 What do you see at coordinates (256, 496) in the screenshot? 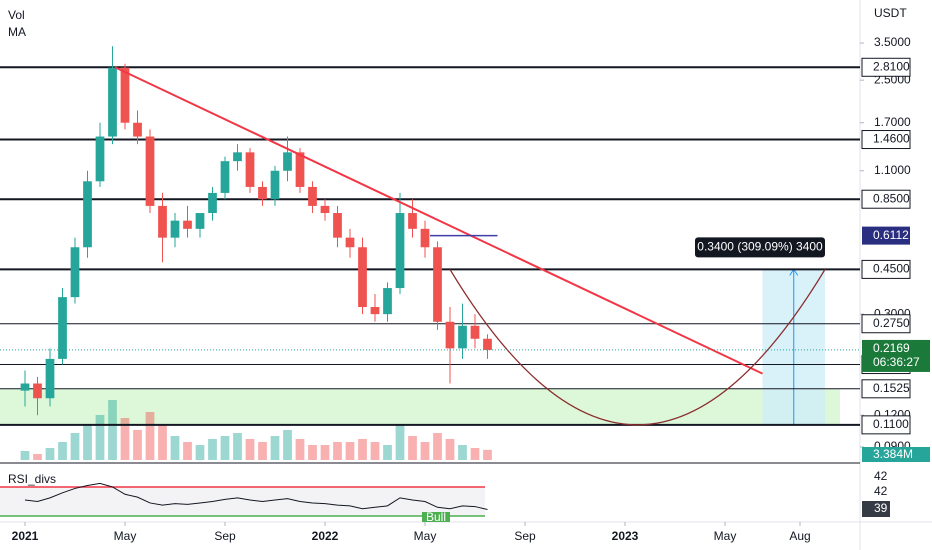
I see `rsi-line` at bounding box center [256, 496].